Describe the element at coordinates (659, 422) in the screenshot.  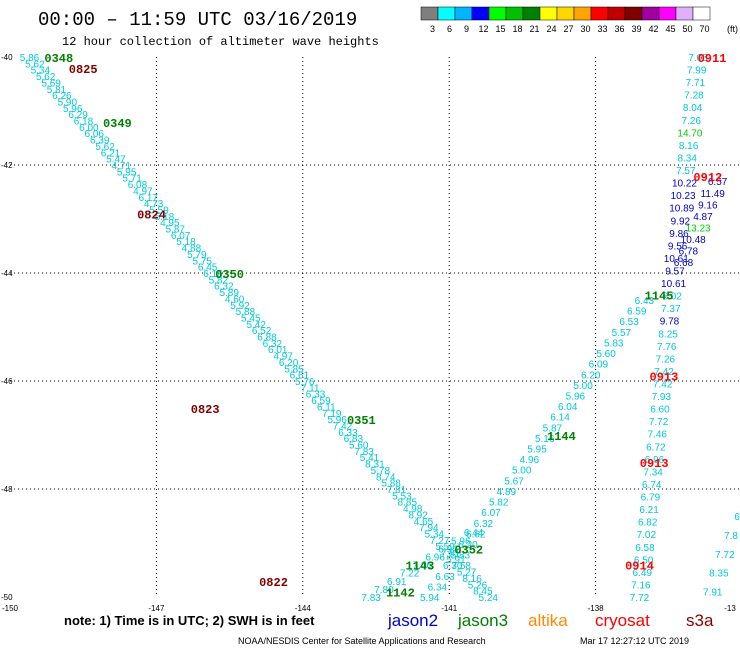
I see `wave-height-value: 7.72` at that location.